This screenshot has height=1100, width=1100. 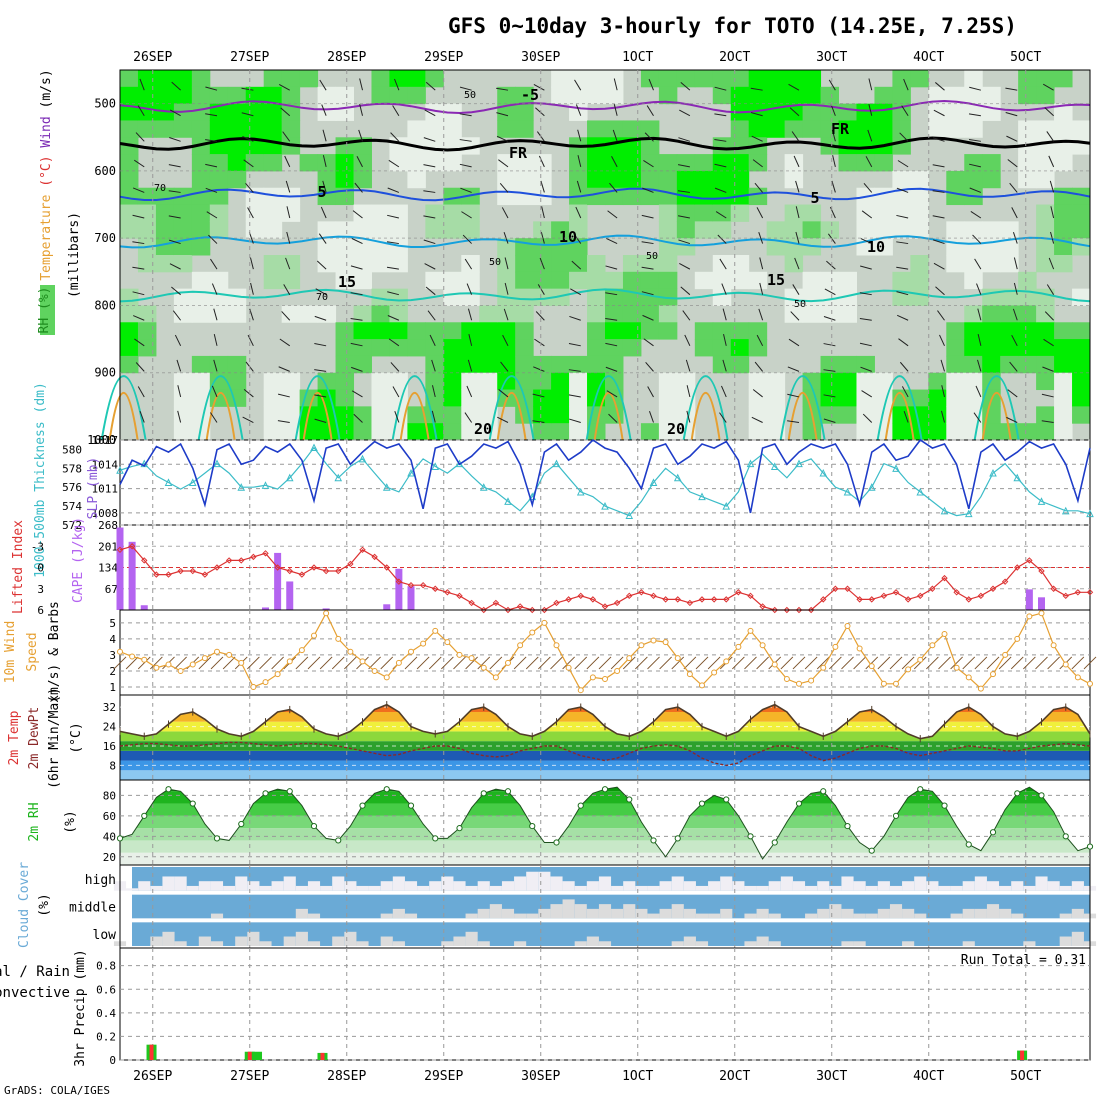 What do you see at coordinates (411, 598) in the screenshot?
I see `cape-bar` at bounding box center [411, 598].